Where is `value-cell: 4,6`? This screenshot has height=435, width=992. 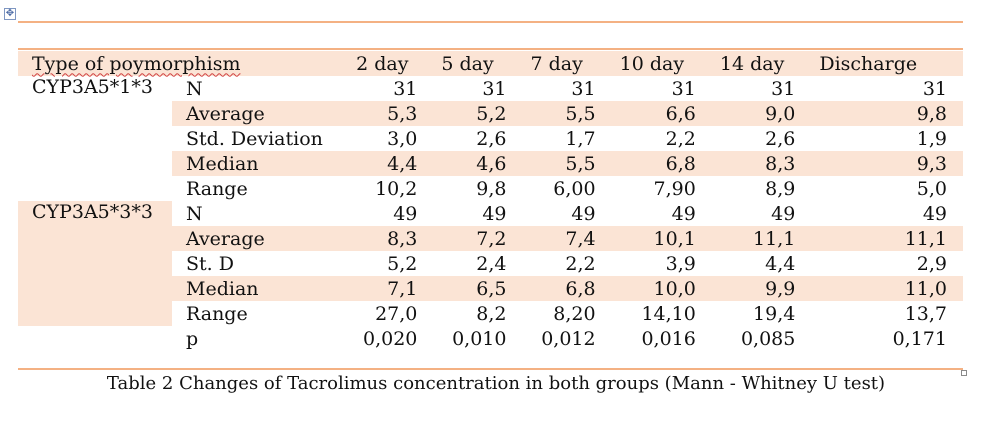
value-cell: 4,6 is located at coordinates (478, 163).